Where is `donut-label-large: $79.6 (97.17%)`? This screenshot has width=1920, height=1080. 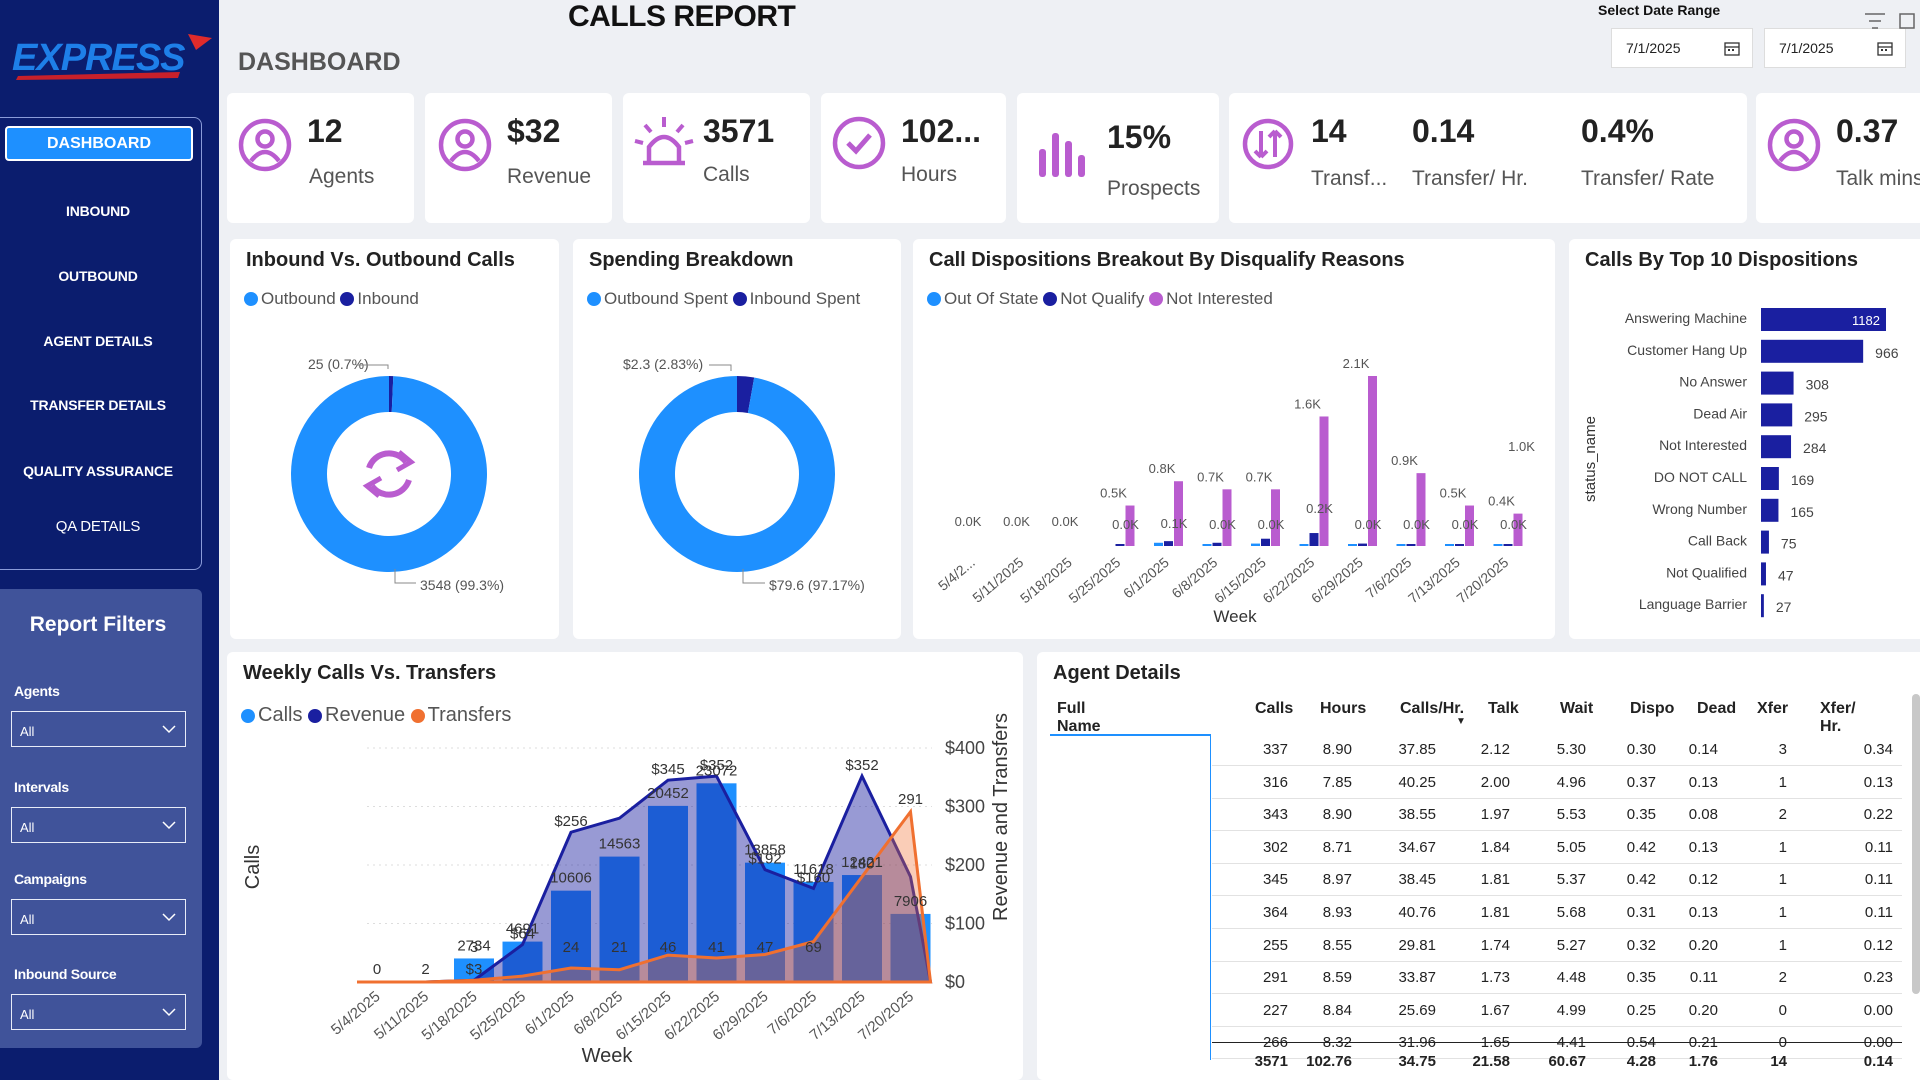 donut-label-large: $79.6 (97.17%) is located at coordinates (817, 585).